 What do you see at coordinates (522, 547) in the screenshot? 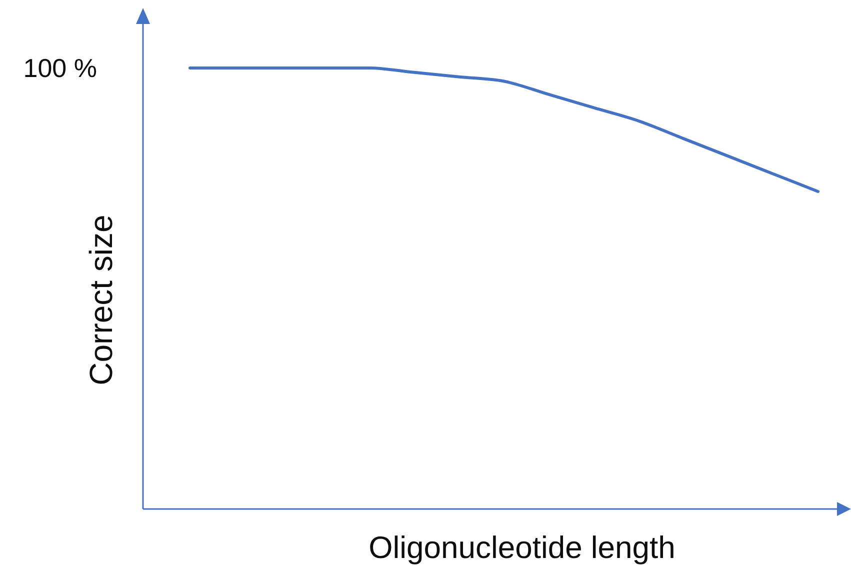
I see `x-axis-title: Oligonucleotide length` at bounding box center [522, 547].